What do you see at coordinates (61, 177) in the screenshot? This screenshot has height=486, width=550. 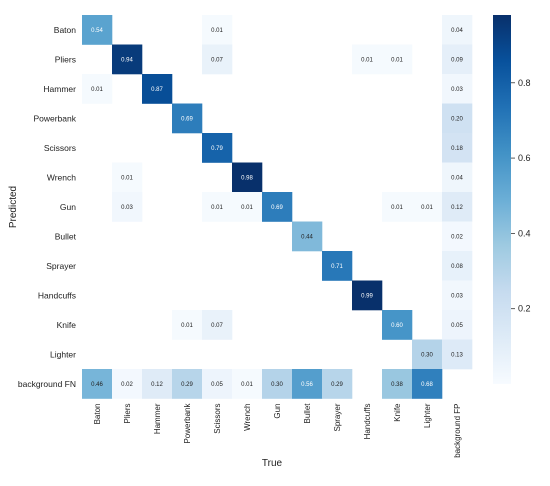 I see `y-tick-label: Wrench` at bounding box center [61, 177].